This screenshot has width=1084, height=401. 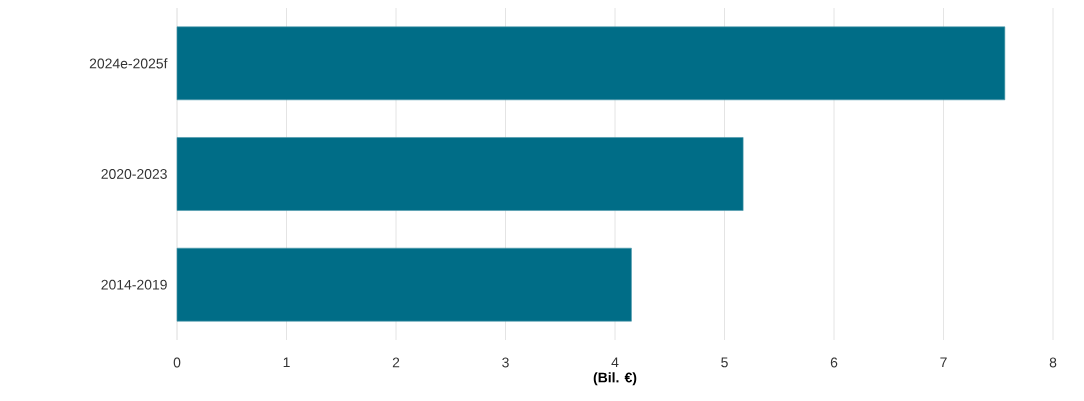 What do you see at coordinates (615, 379) in the screenshot?
I see `x-axis-title: (Bil. €)` at bounding box center [615, 379].